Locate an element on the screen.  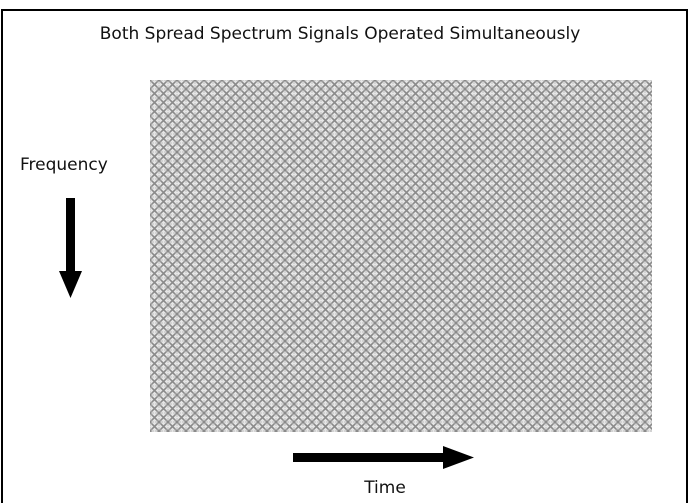
frequency-label: Frequency is located at coordinates (64, 165).